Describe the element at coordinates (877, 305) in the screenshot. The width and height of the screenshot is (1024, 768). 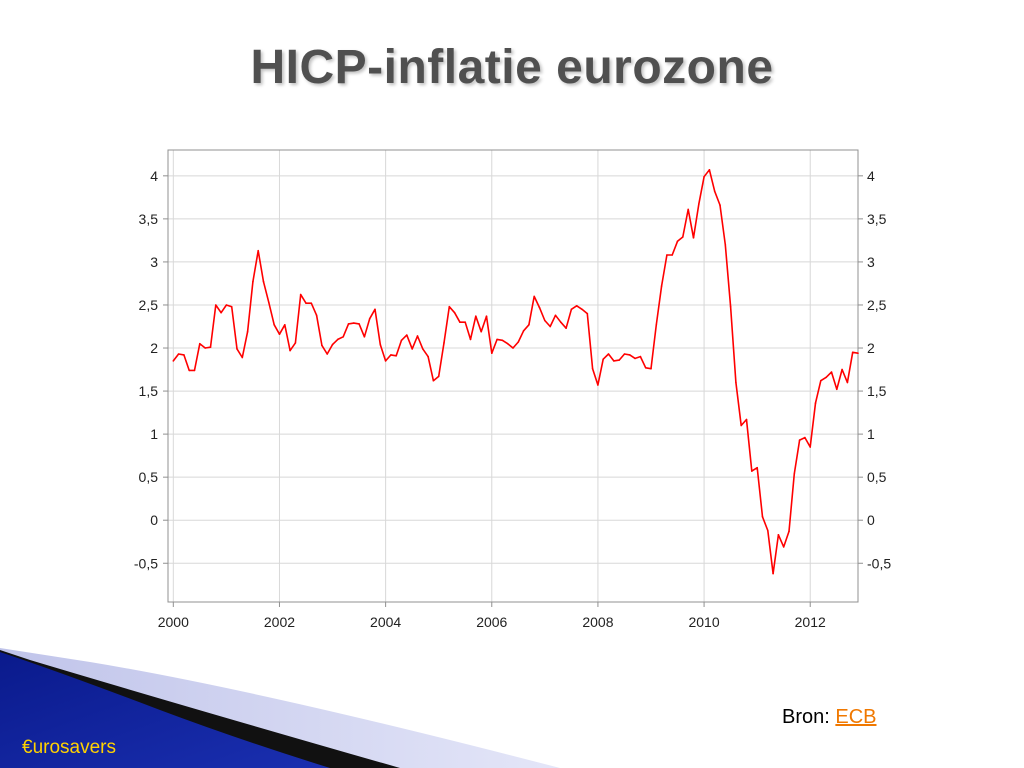
I see `y-tick-label: 2,5` at that location.